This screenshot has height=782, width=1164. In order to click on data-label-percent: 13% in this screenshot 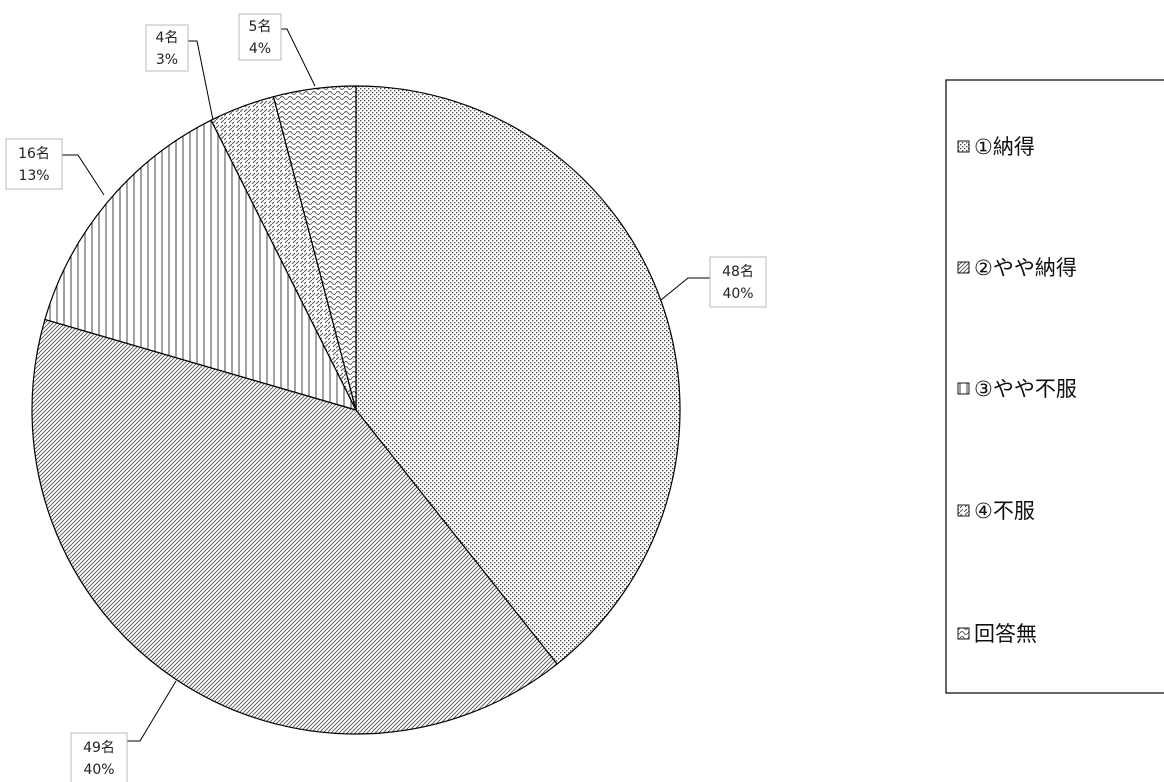, I will do `click(33, 176)`.